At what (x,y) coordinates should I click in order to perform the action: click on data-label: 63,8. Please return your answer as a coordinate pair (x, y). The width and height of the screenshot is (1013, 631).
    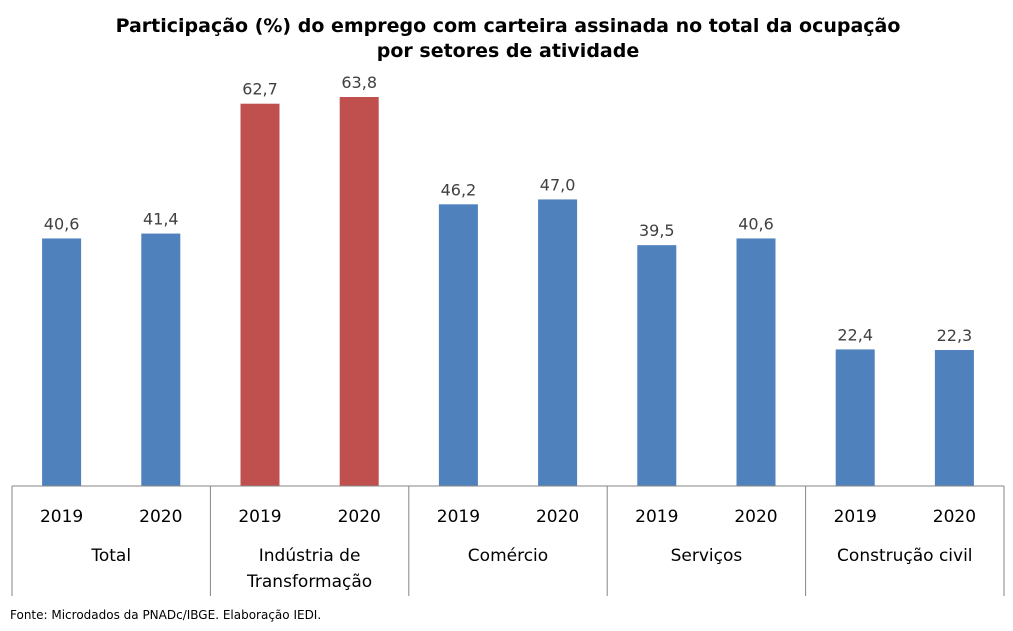
    Looking at the image, I should click on (359, 82).